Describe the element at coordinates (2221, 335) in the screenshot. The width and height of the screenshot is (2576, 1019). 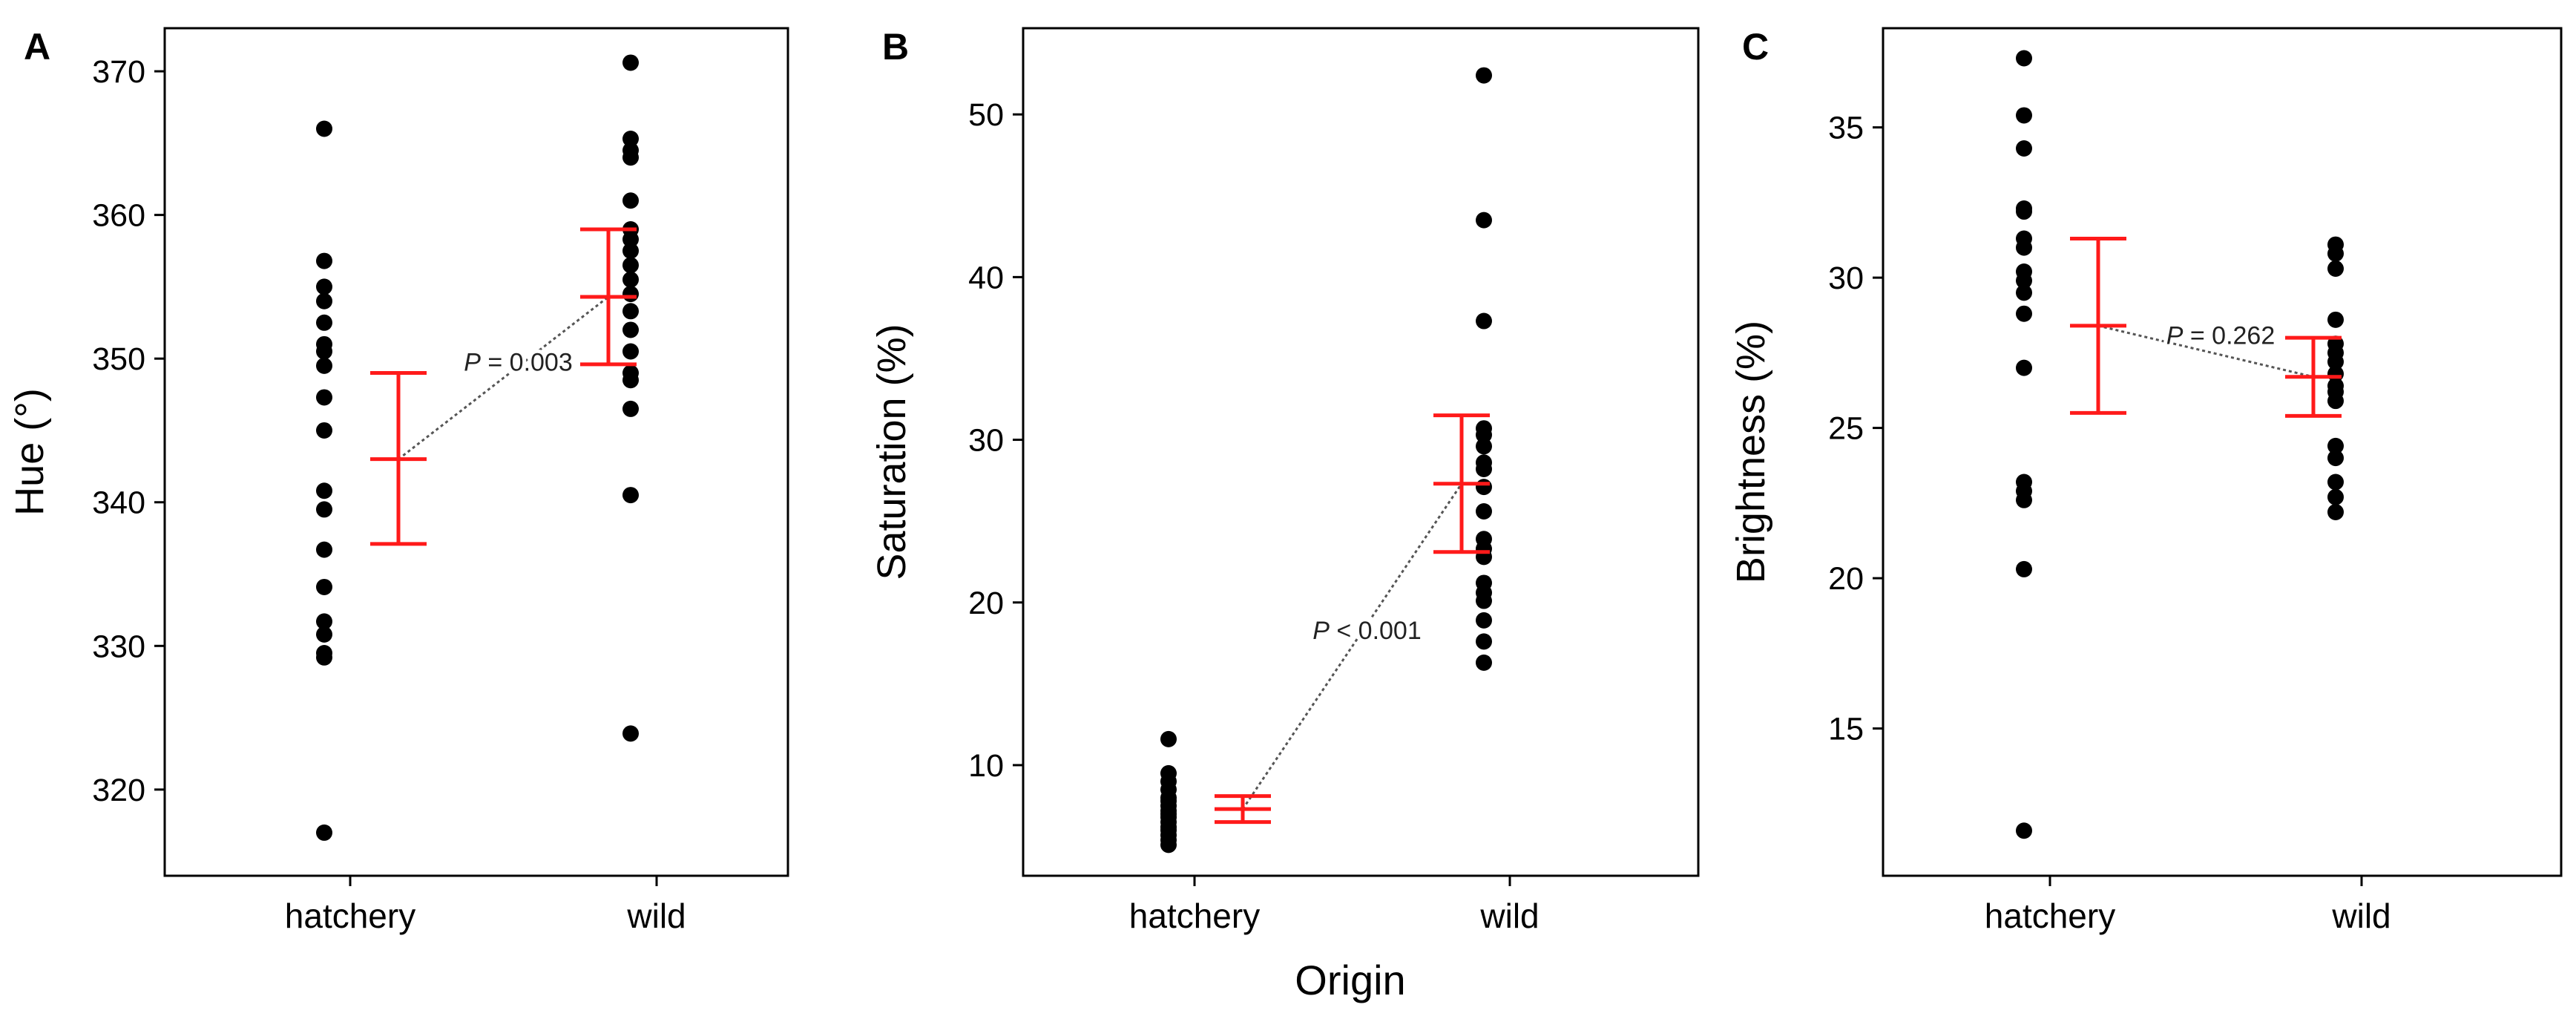
I see `p-value-annotation: P = 0.262` at that location.